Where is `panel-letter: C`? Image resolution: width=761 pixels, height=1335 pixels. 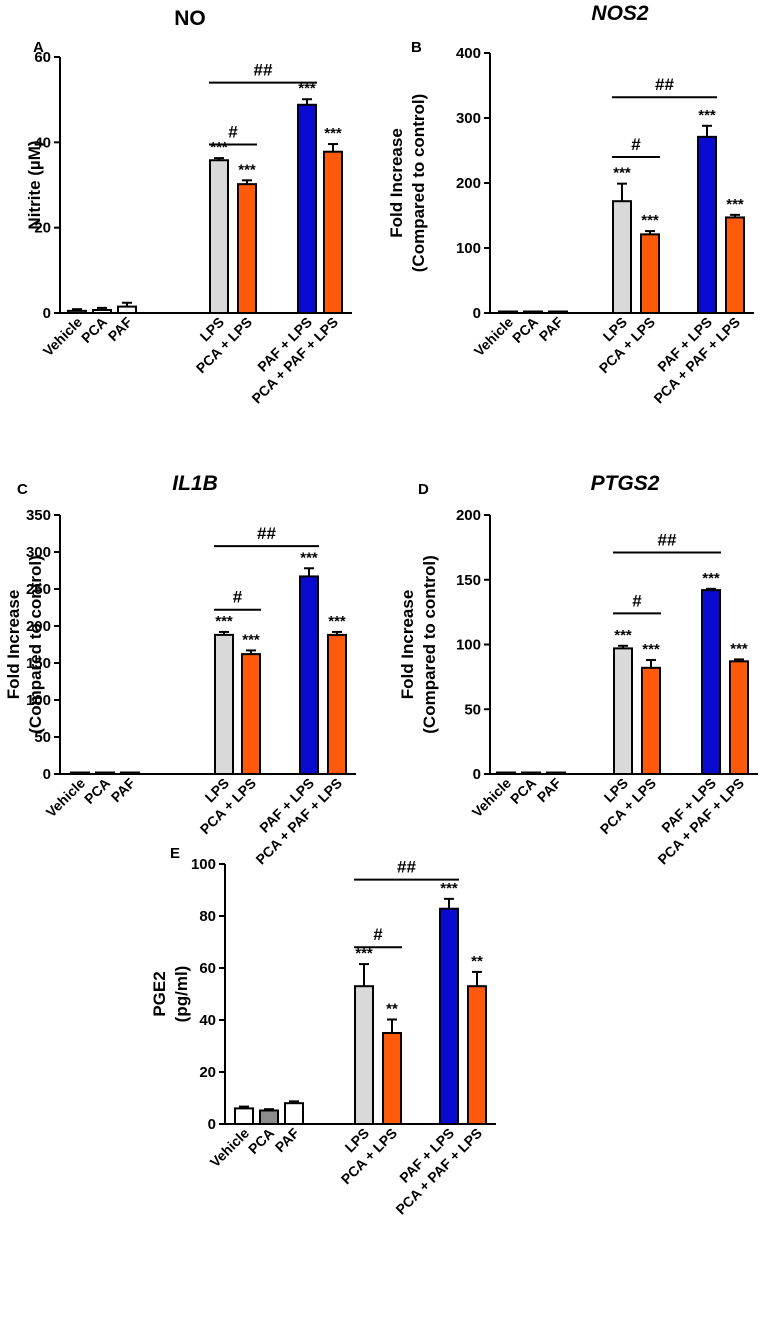
panel-letter: C is located at coordinates (22, 489).